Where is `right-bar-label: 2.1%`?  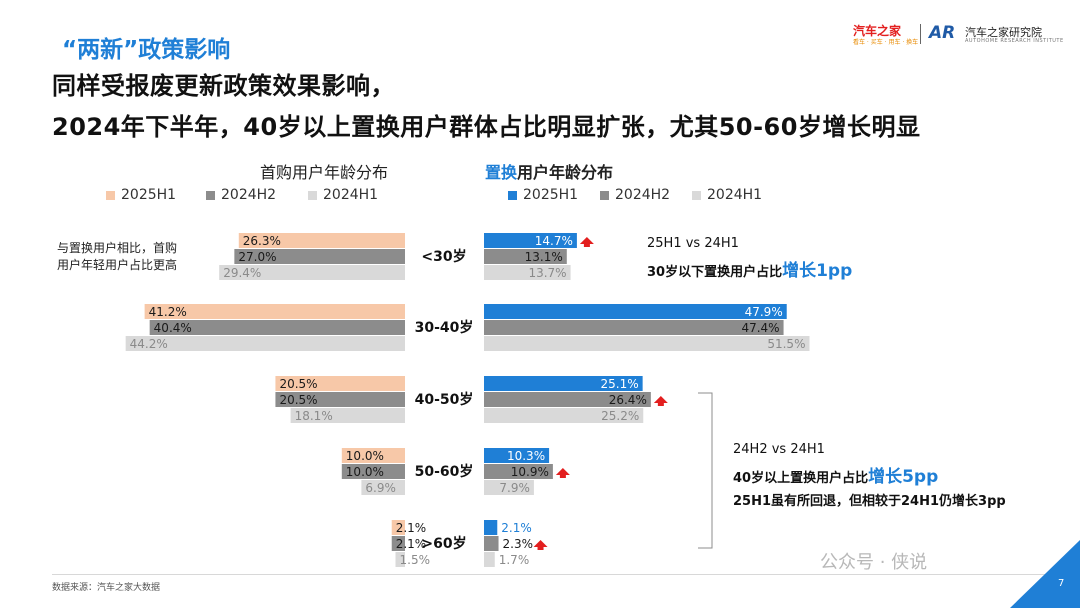
right-bar-label: 2.1% is located at coordinates (516, 528).